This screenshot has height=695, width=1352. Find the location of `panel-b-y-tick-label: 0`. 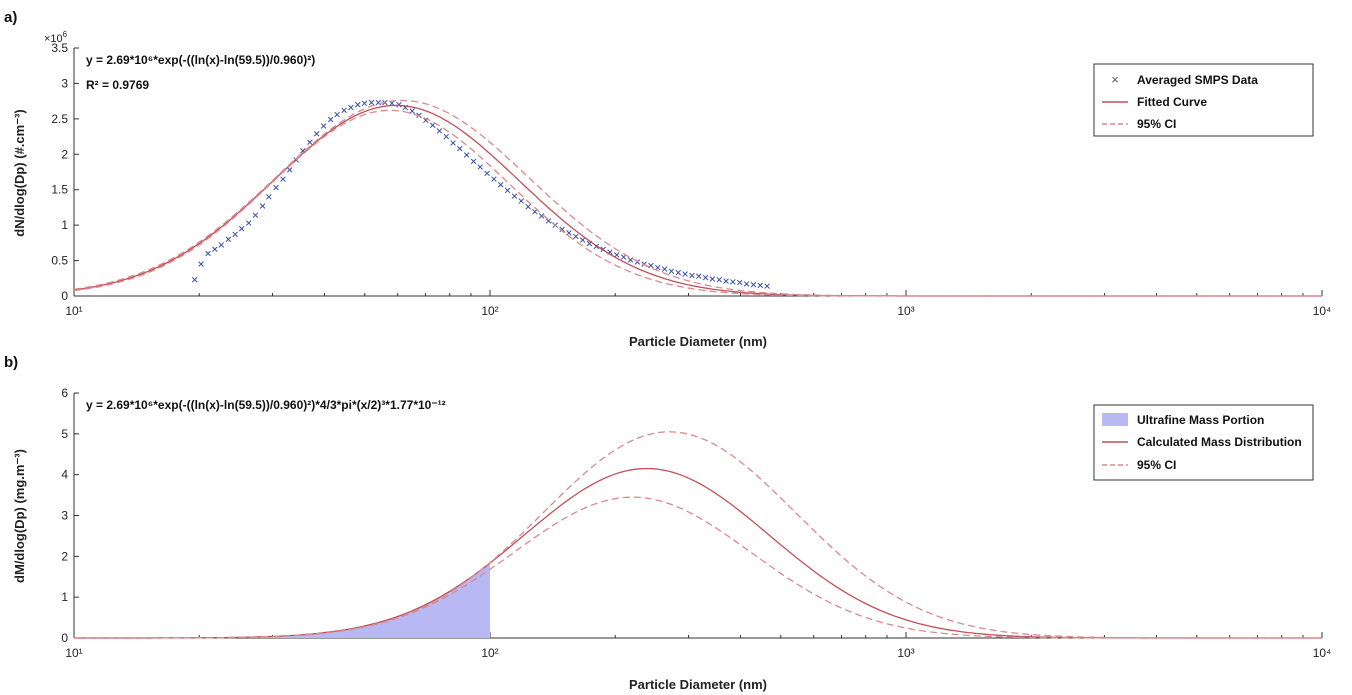

panel-b-y-tick-label: 0 is located at coordinates (64, 638).